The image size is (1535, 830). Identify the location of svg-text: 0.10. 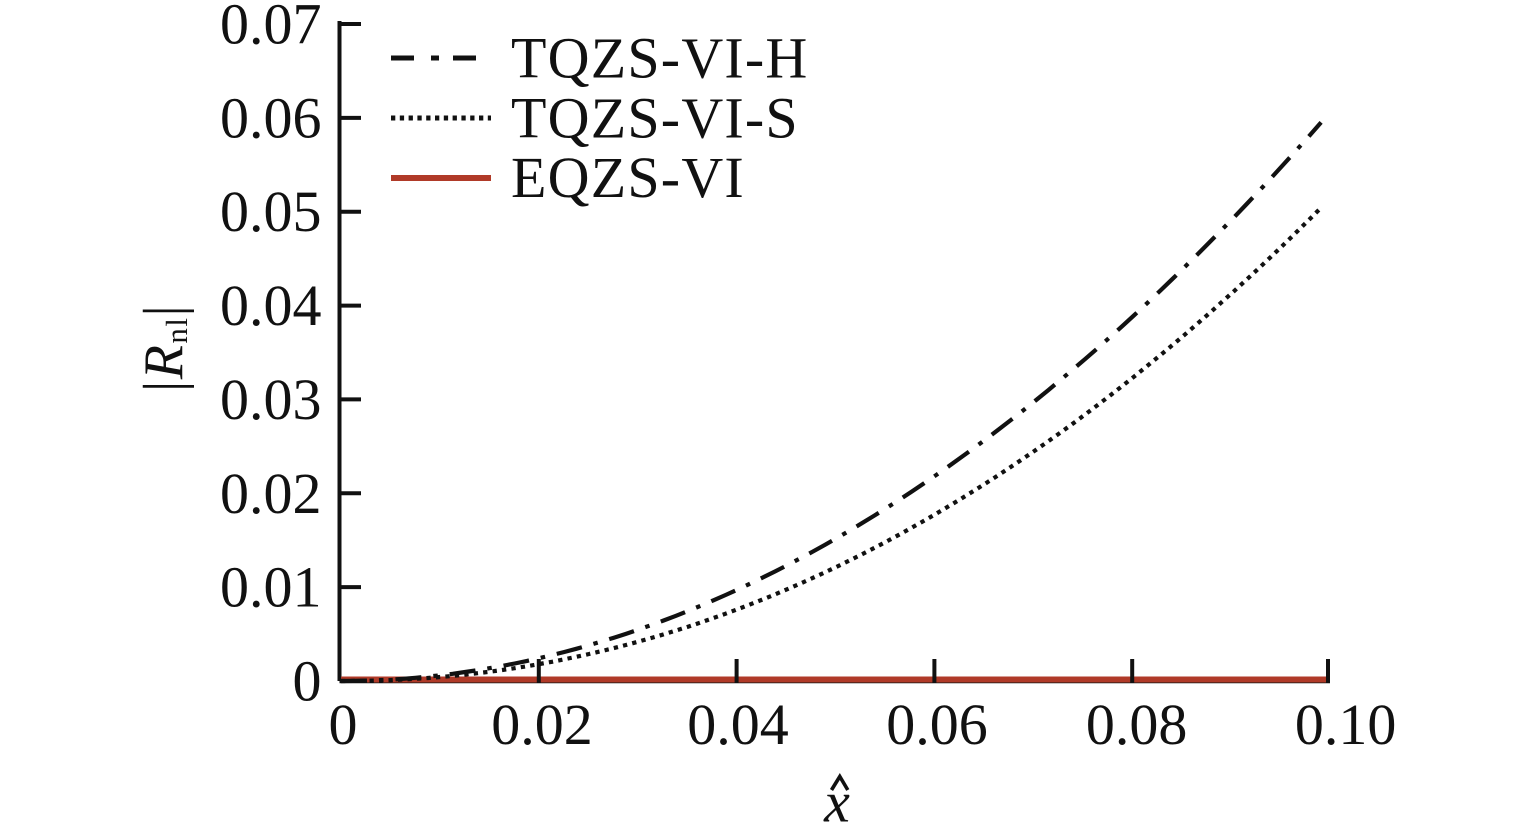
(1346, 724).